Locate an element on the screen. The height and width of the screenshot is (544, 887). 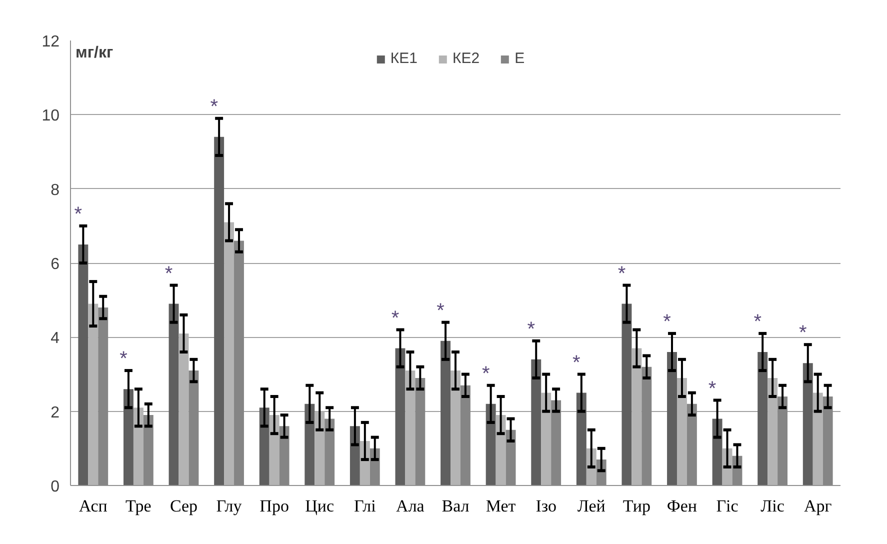
x-tick-label: Вал is located at coordinates (456, 506).